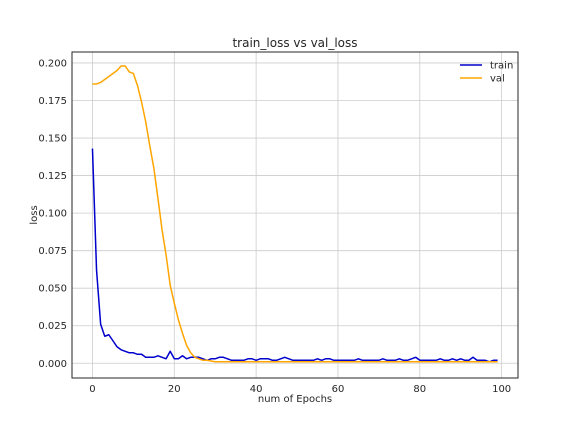  I want to click on y-tick-label: 0.175, so click(52, 101).